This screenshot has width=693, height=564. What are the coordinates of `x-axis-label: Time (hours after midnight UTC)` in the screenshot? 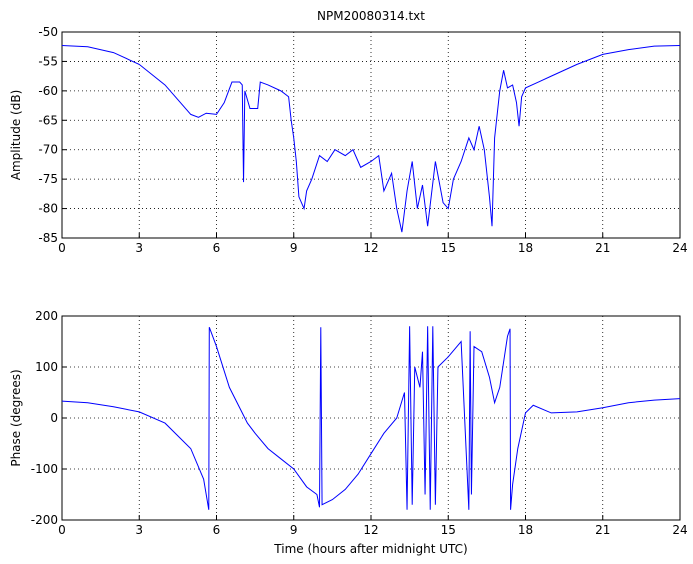 It's located at (370, 549).